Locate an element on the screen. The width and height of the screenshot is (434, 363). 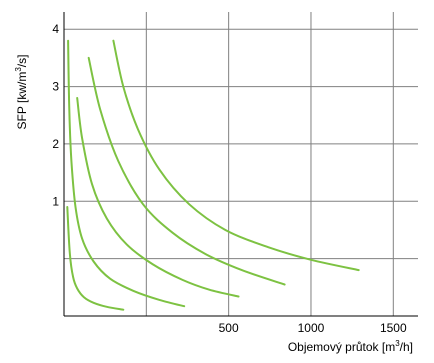
x-tick-label-1500: 1500 is located at coordinates (393, 328).